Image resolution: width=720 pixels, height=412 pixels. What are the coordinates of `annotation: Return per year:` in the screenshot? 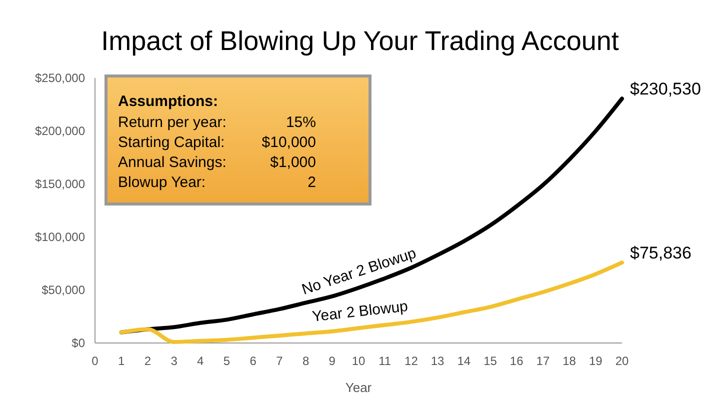 It's located at (172, 122).